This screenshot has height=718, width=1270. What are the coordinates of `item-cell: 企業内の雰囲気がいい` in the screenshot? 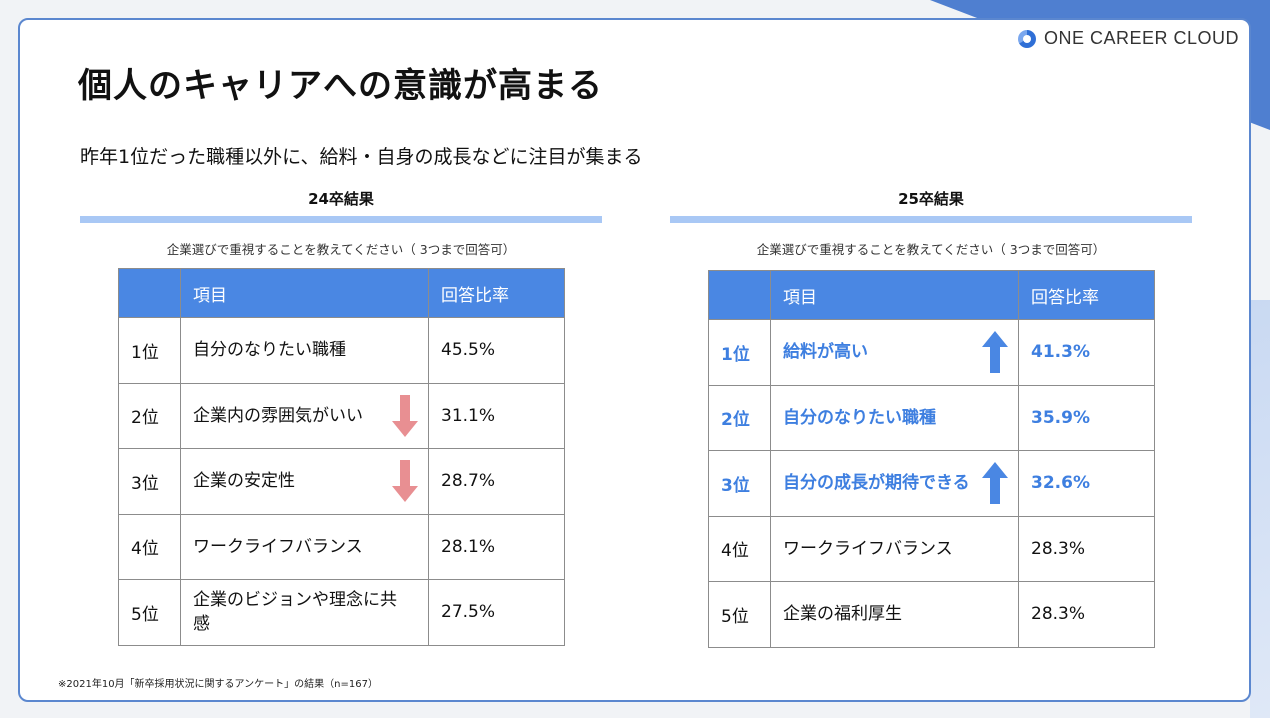 It's located at (304, 415).